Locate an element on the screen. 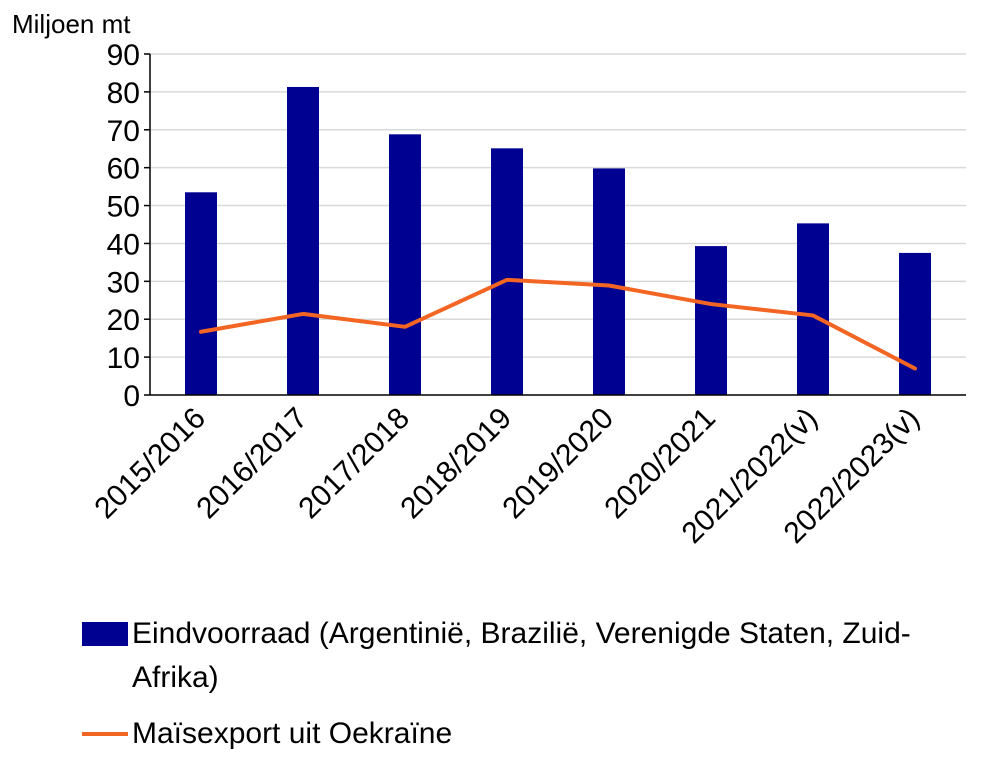 The image size is (983, 773). y-tick-label: 20 is located at coordinates (123, 320).